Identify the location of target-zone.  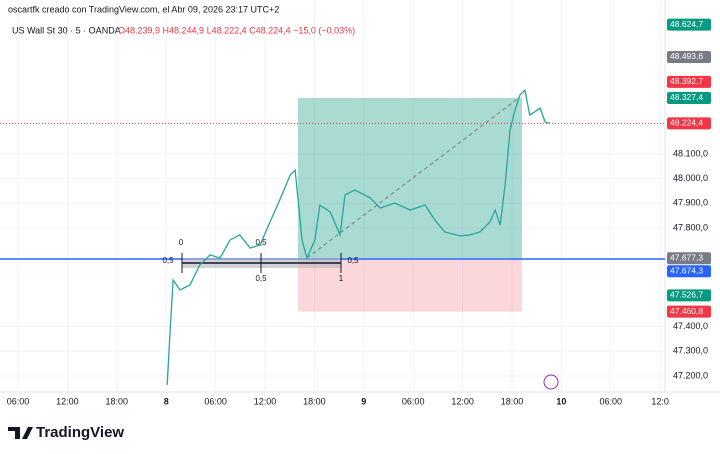
(410, 178).